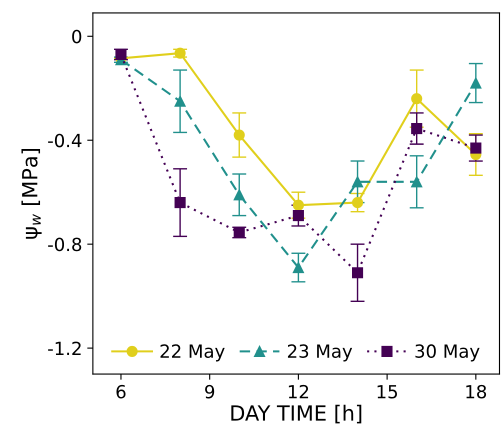  What do you see at coordinates (388, 391) in the screenshot?
I see `x-tick-label: 15` at bounding box center [388, 391].